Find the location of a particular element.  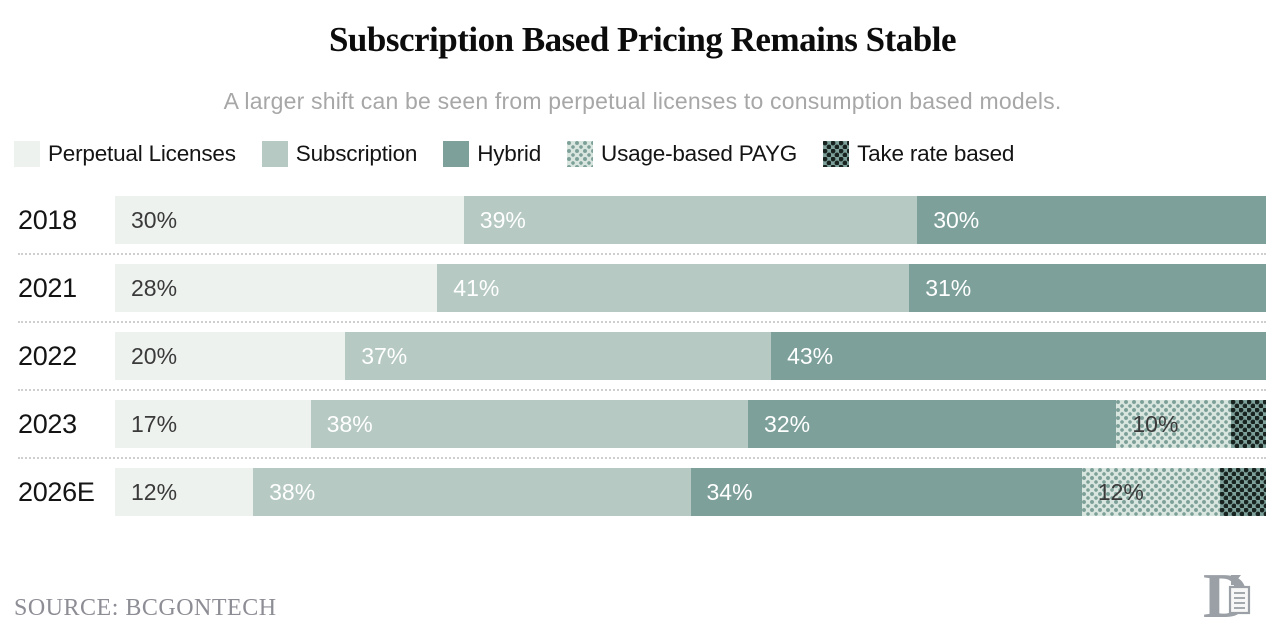

segment-value-label: 41% is located at coordinates (476, 287).